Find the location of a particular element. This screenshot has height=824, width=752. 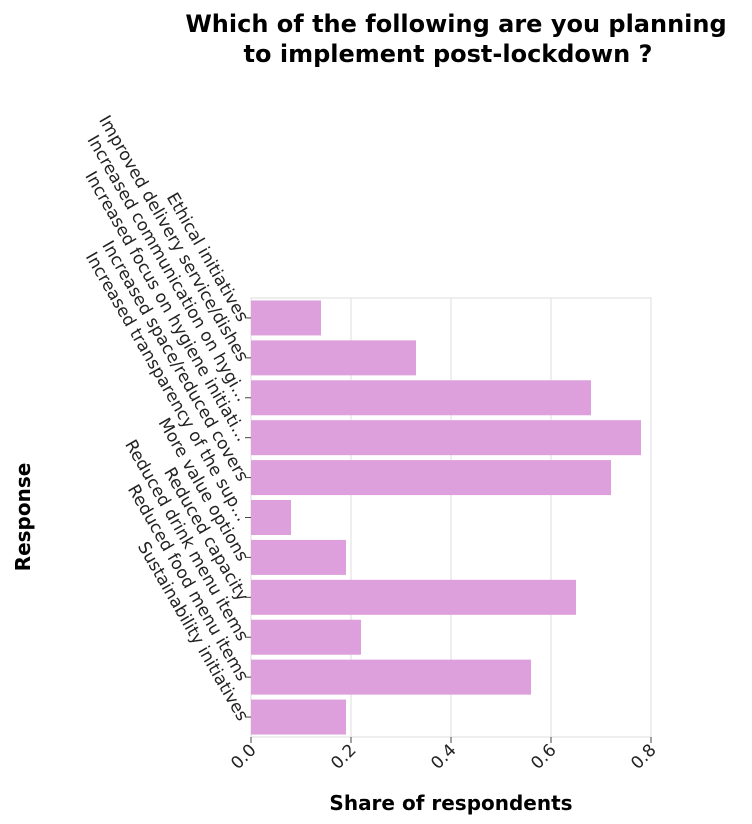

x-tick-label: 0.6 is located at coordinates (543, 756).